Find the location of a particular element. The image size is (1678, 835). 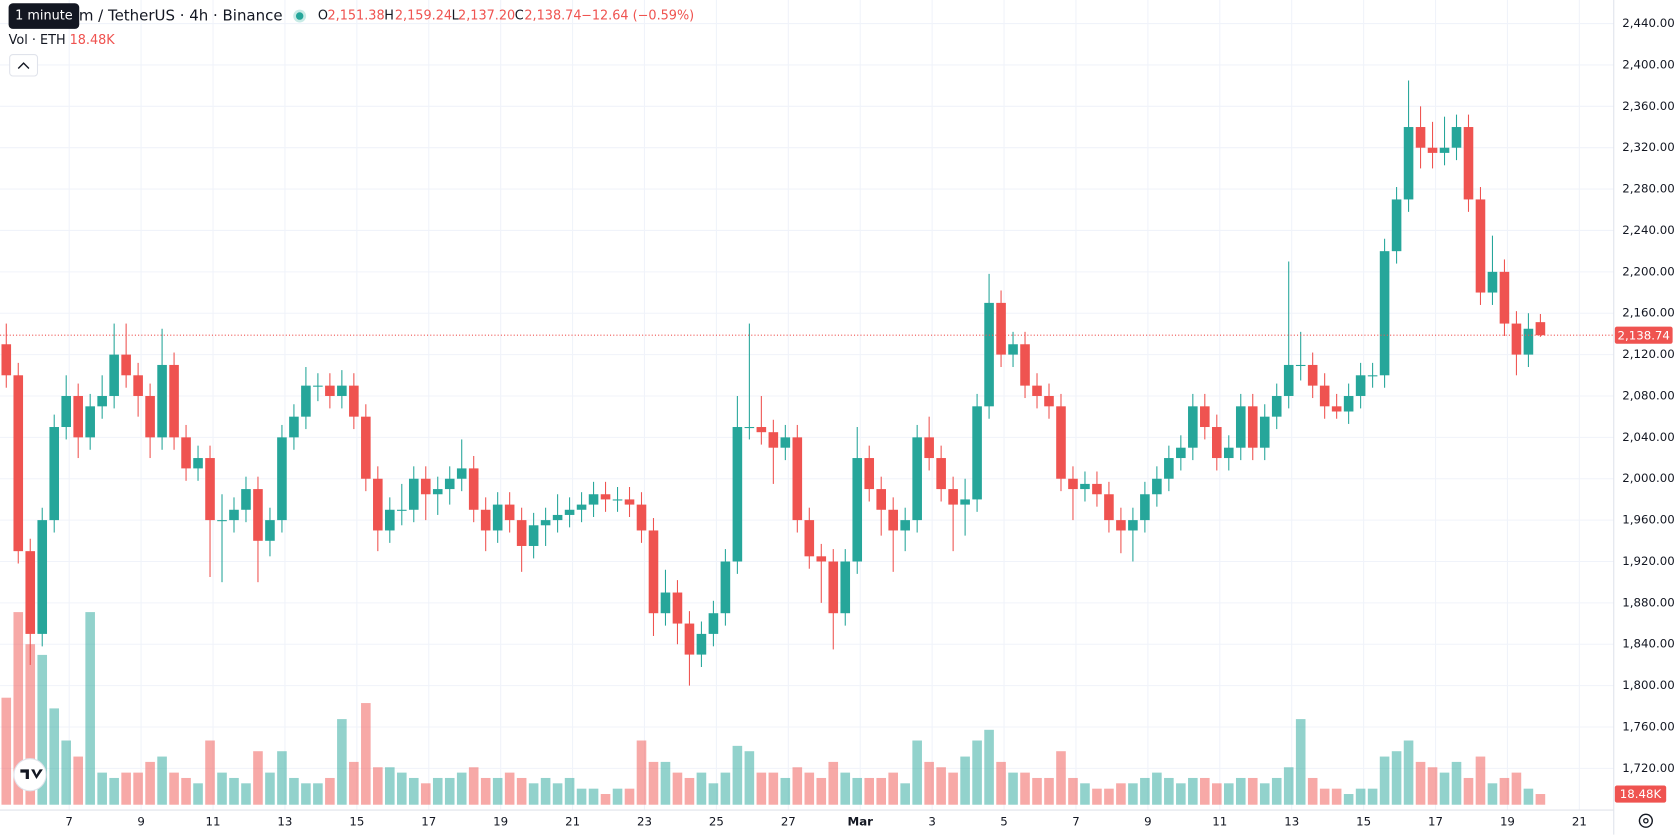

symbol-title: Ethereum / TetherUS · 4h · Binance is located at coordinates (151, 16).